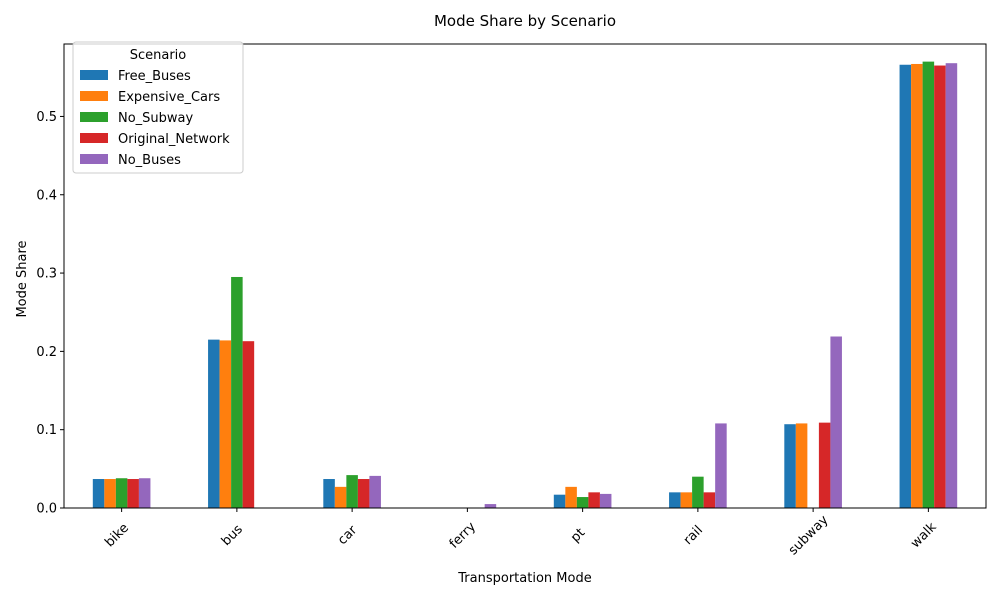  I want to click on bar-no-subway-bus, so click(237, 392).